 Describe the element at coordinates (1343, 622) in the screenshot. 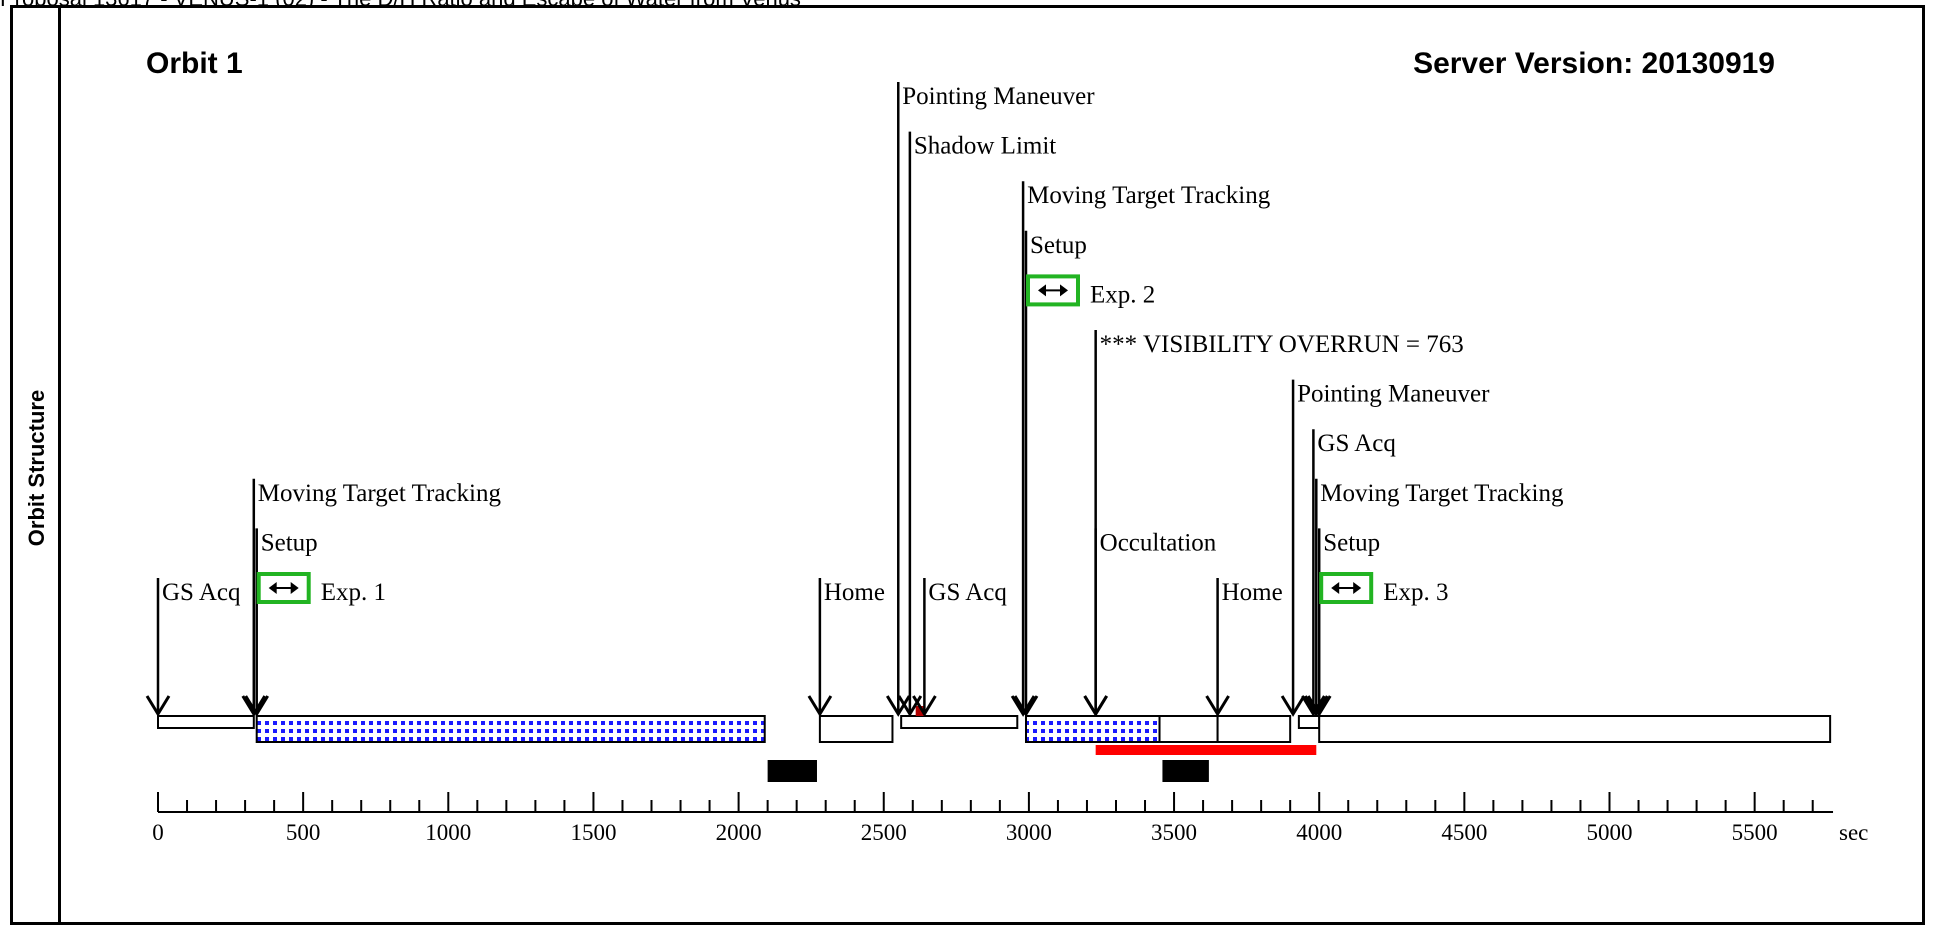

I see `setup-3-marker: Setup` at that location.